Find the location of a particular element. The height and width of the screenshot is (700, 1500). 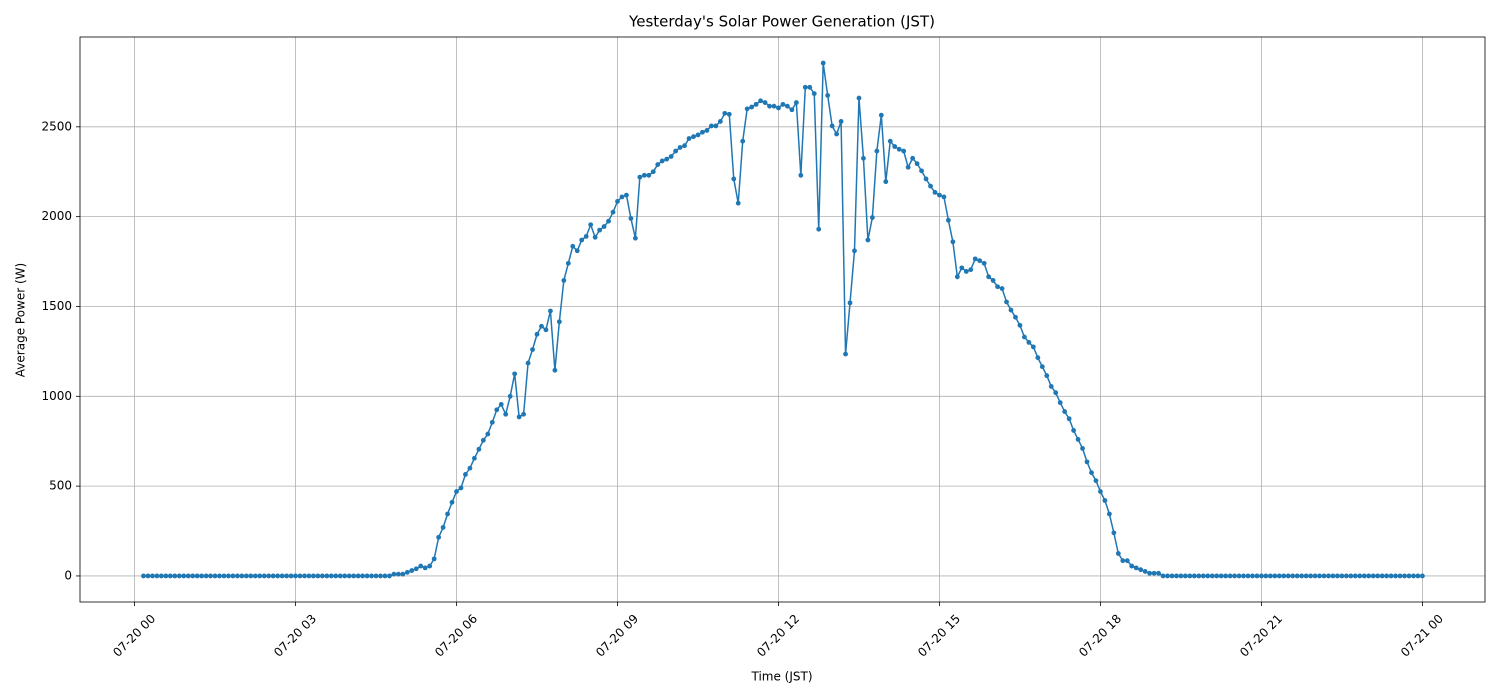

chart-title: Yesterday's Solar Power Generation (JST) is located at coordinates (781, 22).